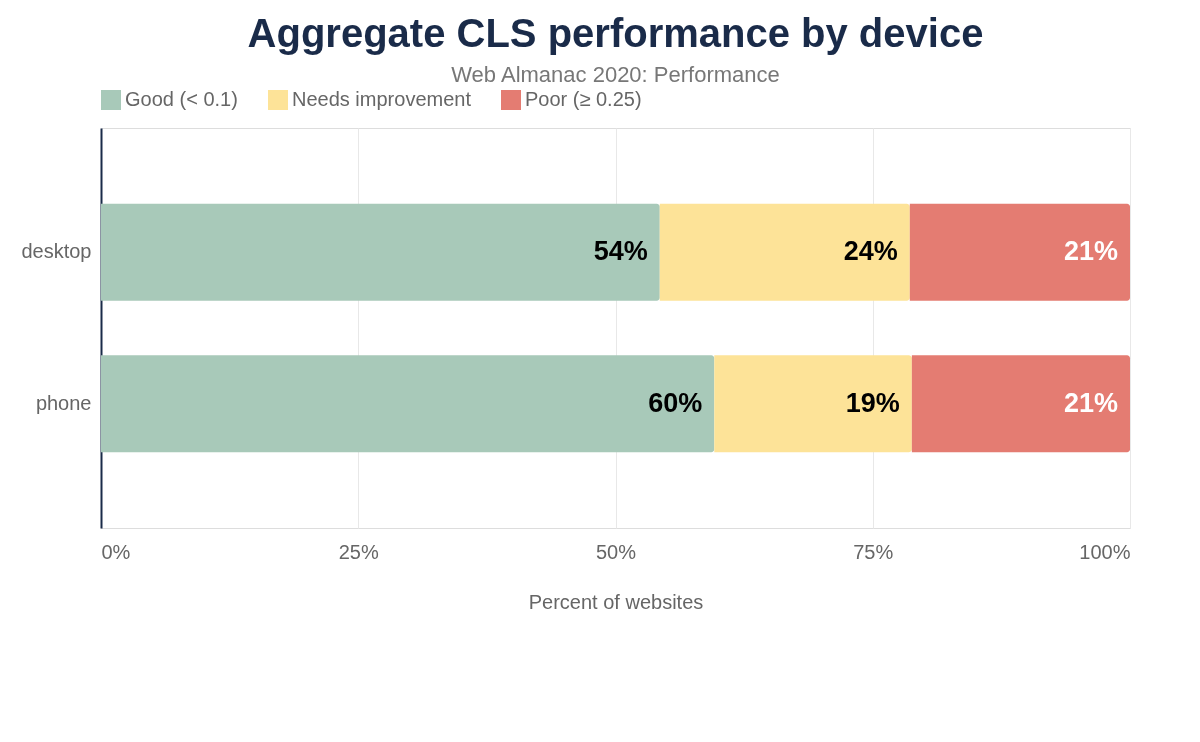 The height and width of the screenshot is (742, 1200). I want to click on legend-label: Poor (≥ 0.25), so click(583, 99).